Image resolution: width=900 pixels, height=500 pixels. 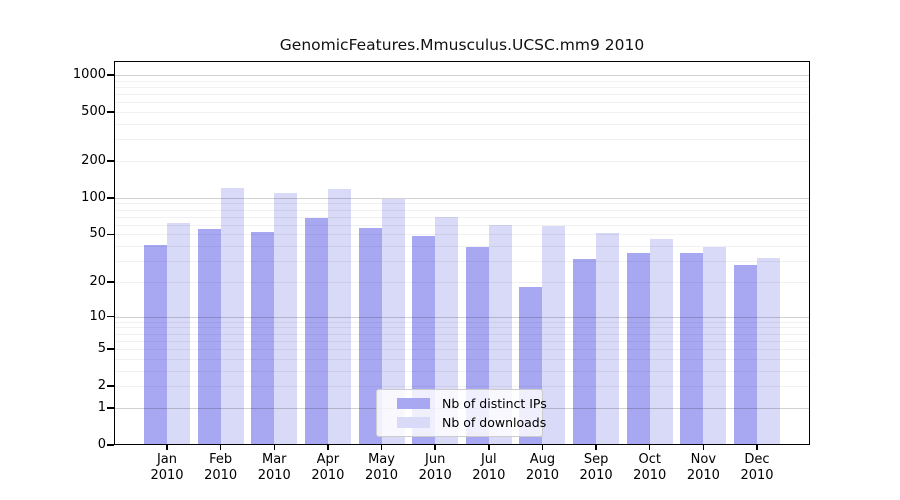 I want to click on gridline-major, so click(x=462, y=198).